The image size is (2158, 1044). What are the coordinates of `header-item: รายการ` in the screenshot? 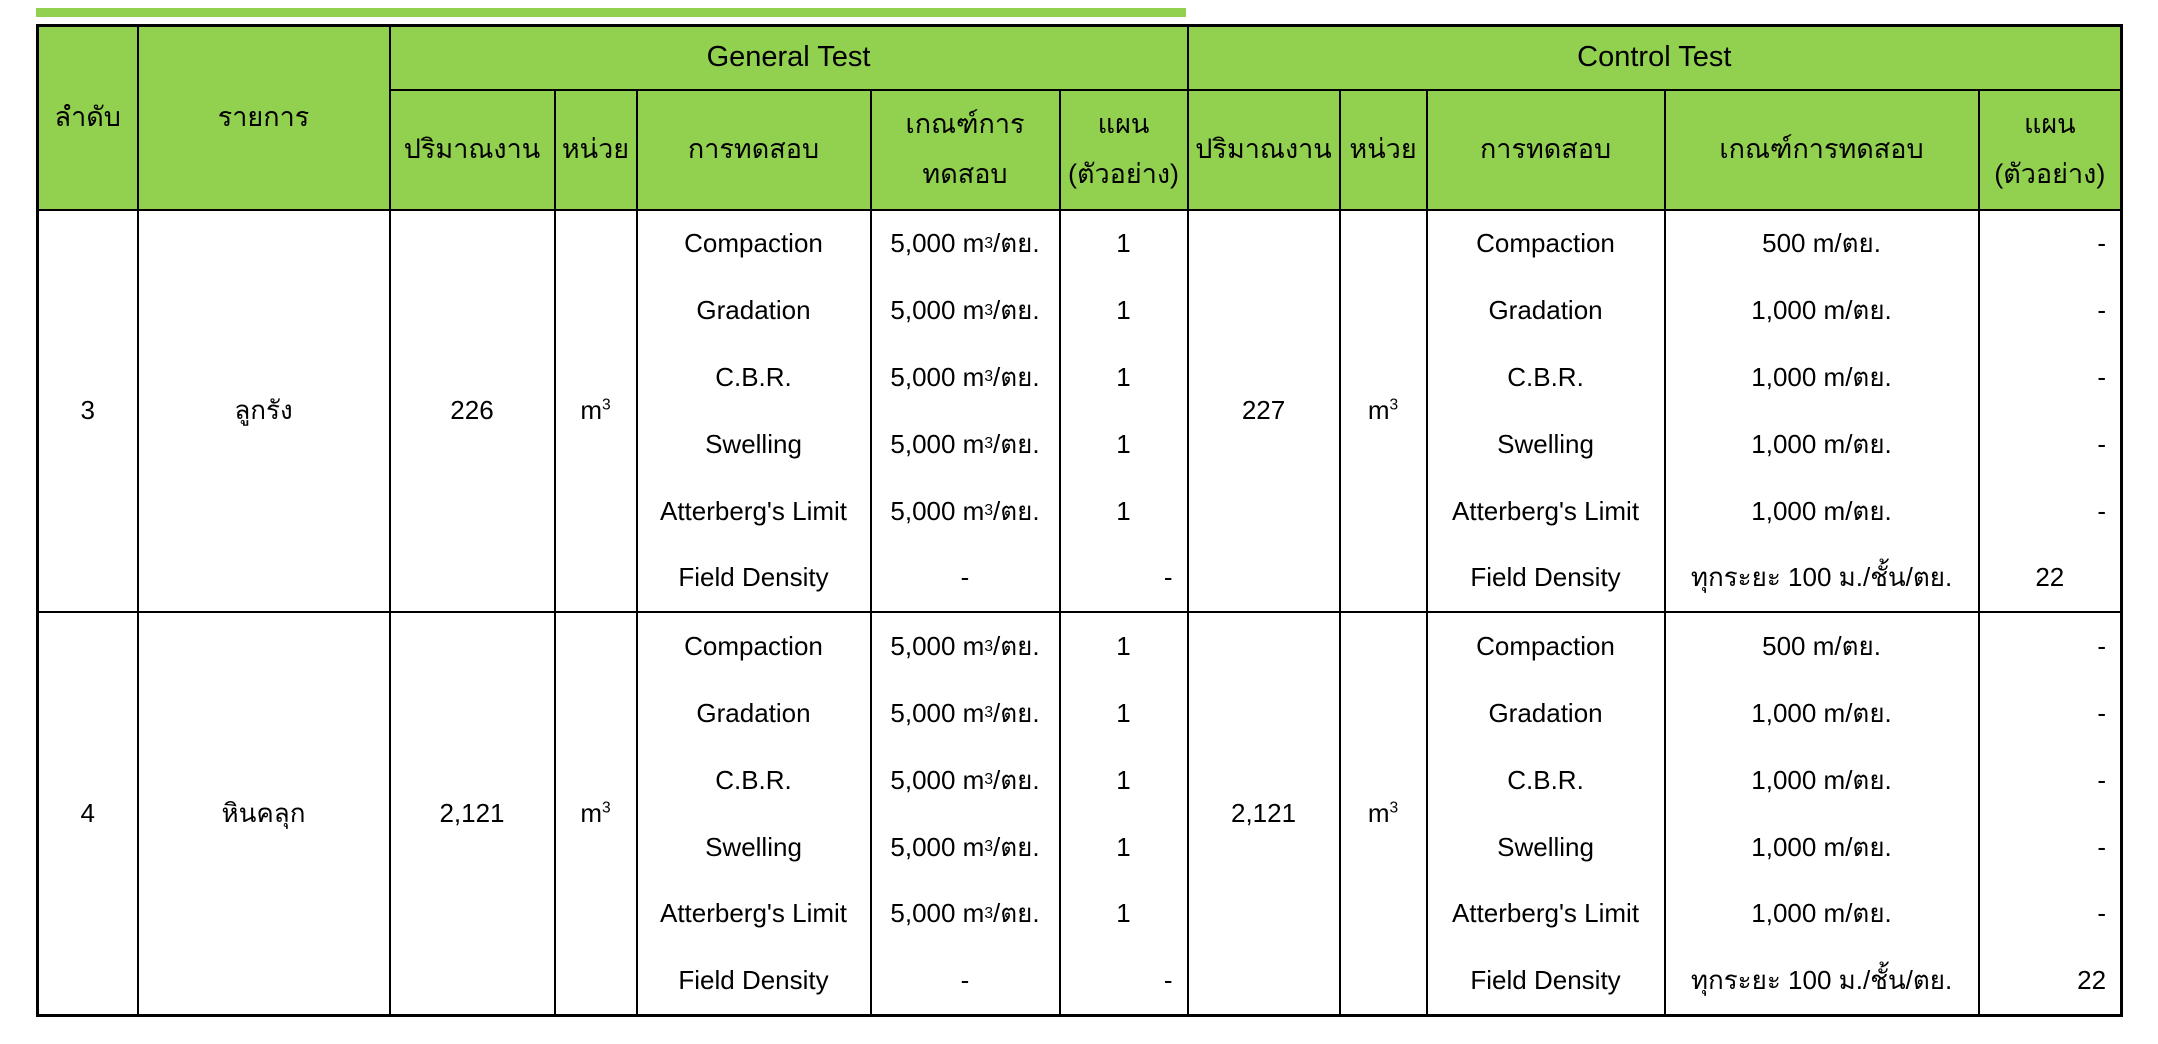 It's located at (263, 117).